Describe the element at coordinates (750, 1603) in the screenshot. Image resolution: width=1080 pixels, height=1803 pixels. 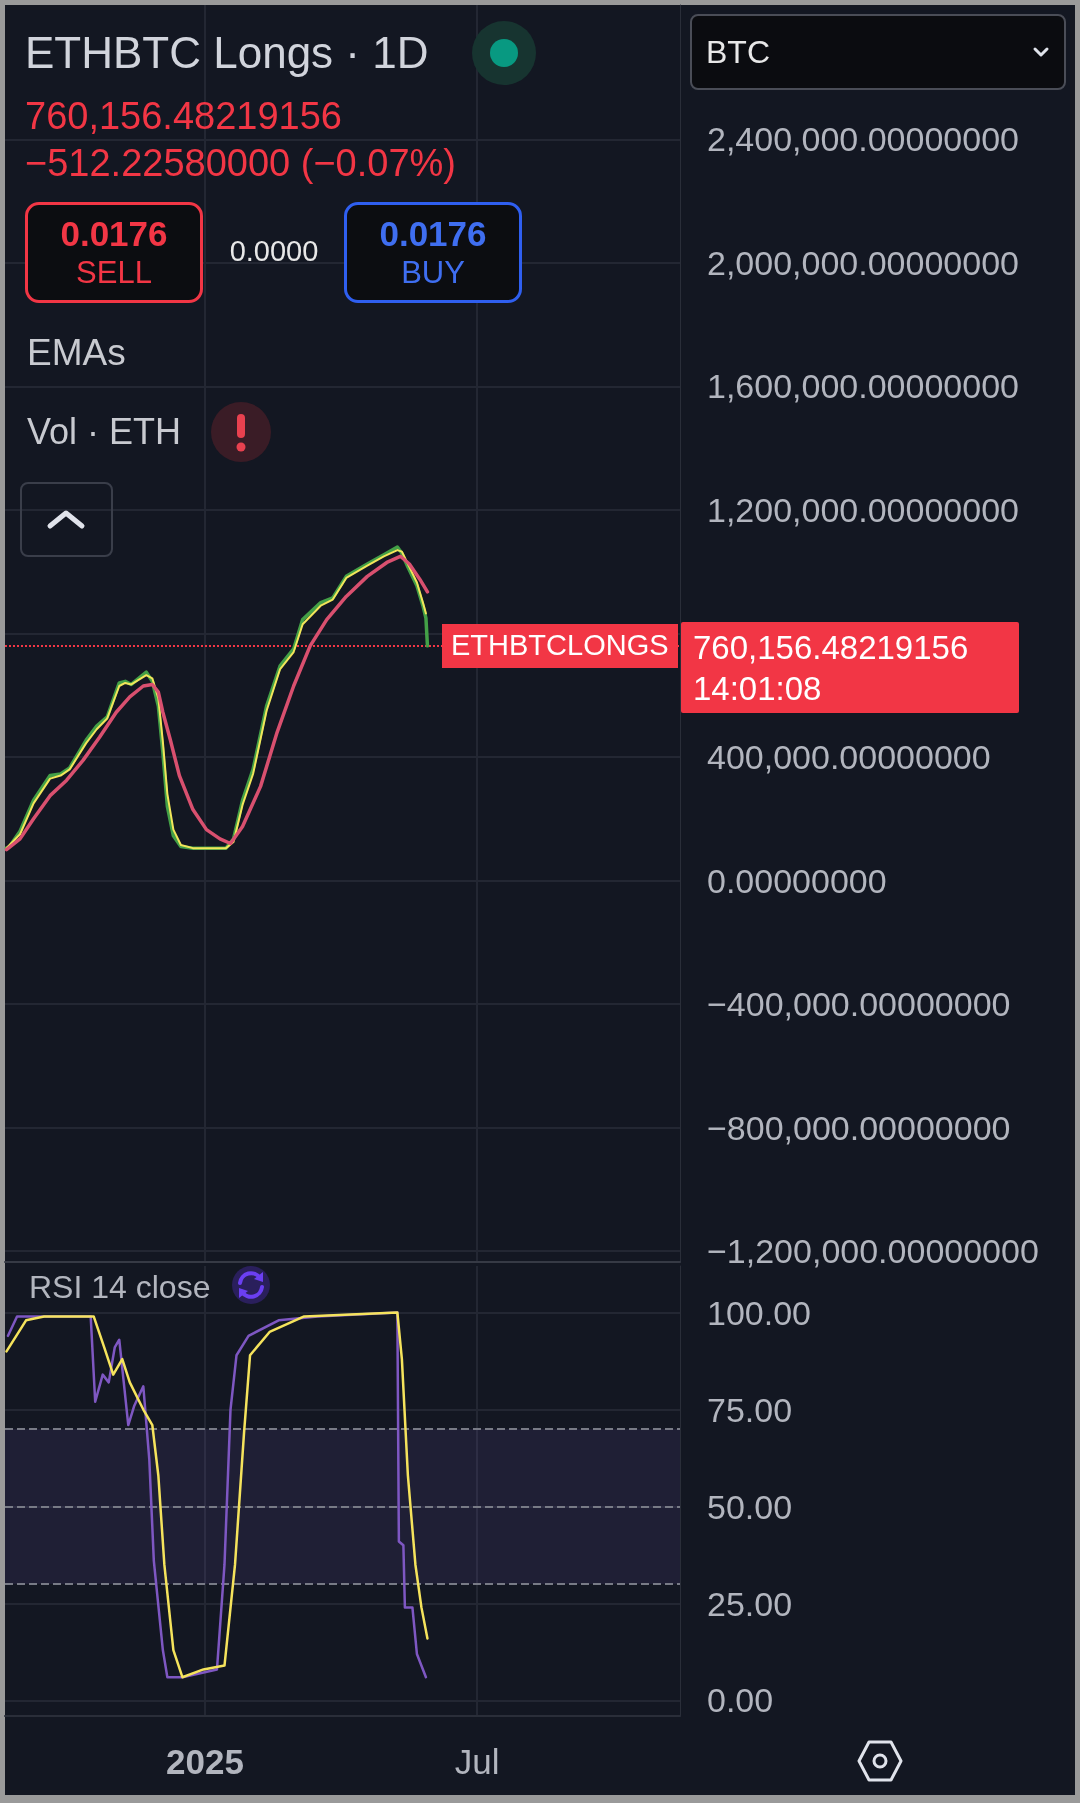
I see `y-tick-label: 25.00` at that location.